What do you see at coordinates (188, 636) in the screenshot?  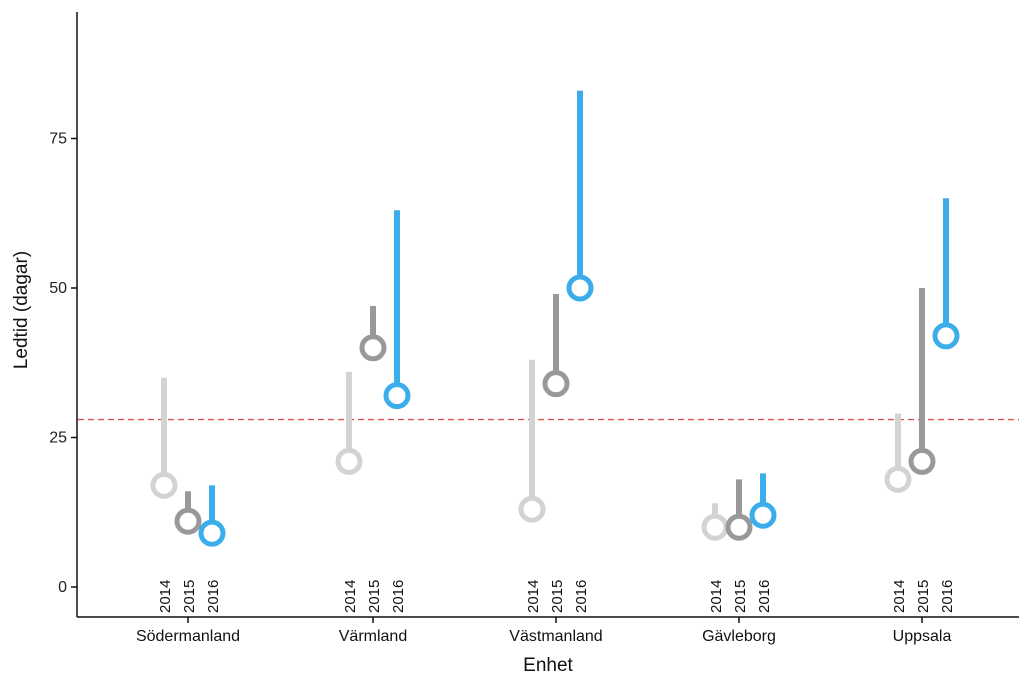 I see `x-tick-label: Södermanland` at bounding box center [188, 636].